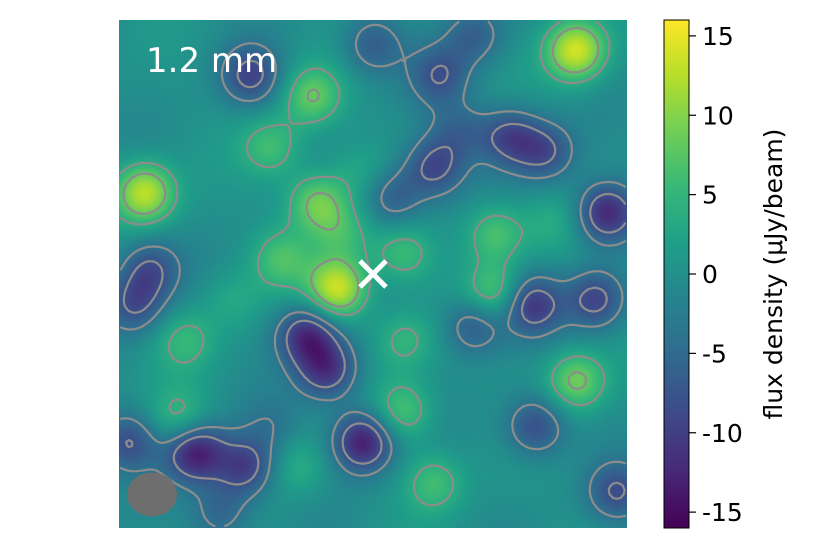 The image size is (830, 554). What do you see at coordinates (710, 274) in the screenshot?
I see `colorbar-tick-label: 0` at bounding box center [710, 274].